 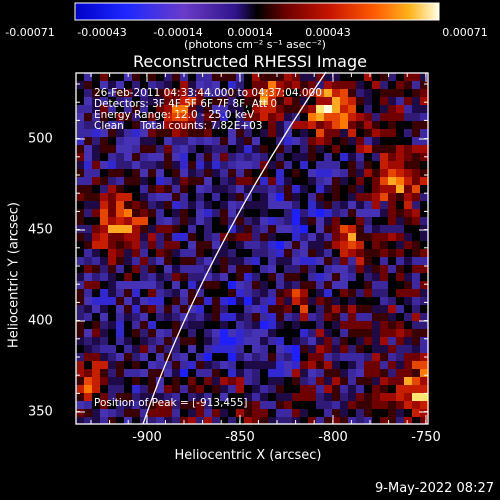 I want to click on x-tick-label: -750, so click(x=426, y=437).